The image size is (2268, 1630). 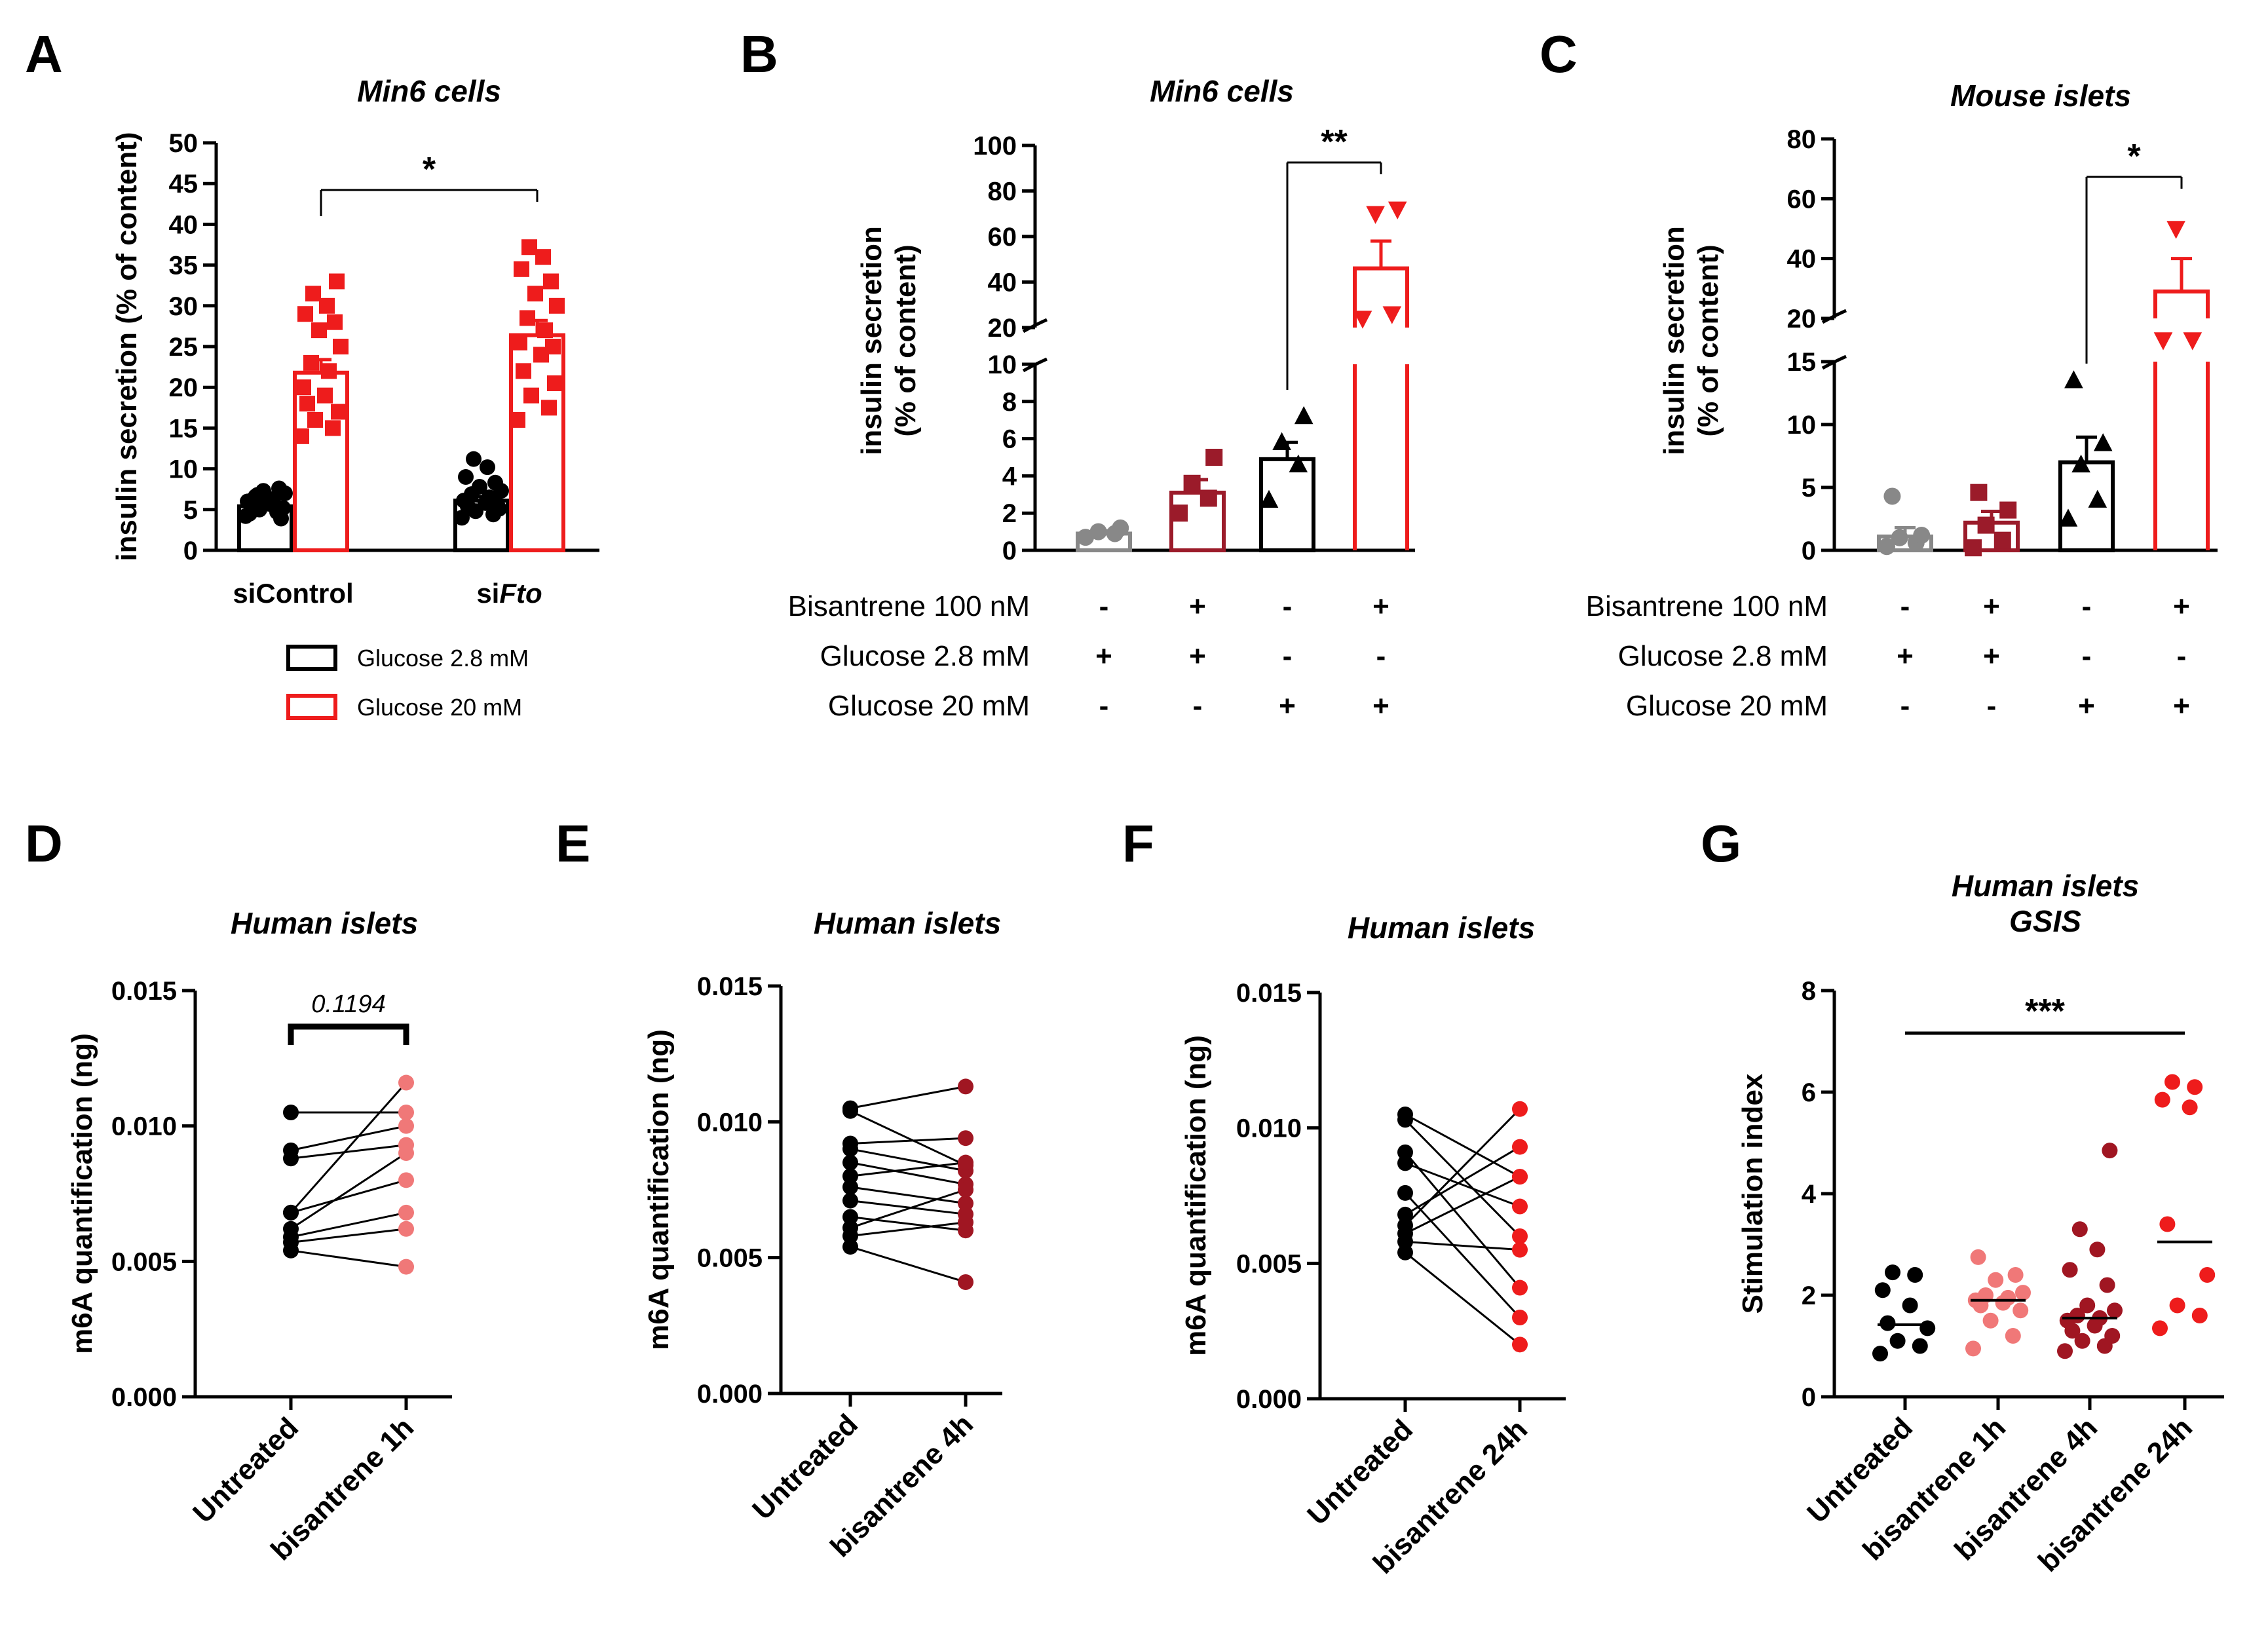 I want to click on panel-c-y-tick-label: 40, so click(x=1802, y=259).